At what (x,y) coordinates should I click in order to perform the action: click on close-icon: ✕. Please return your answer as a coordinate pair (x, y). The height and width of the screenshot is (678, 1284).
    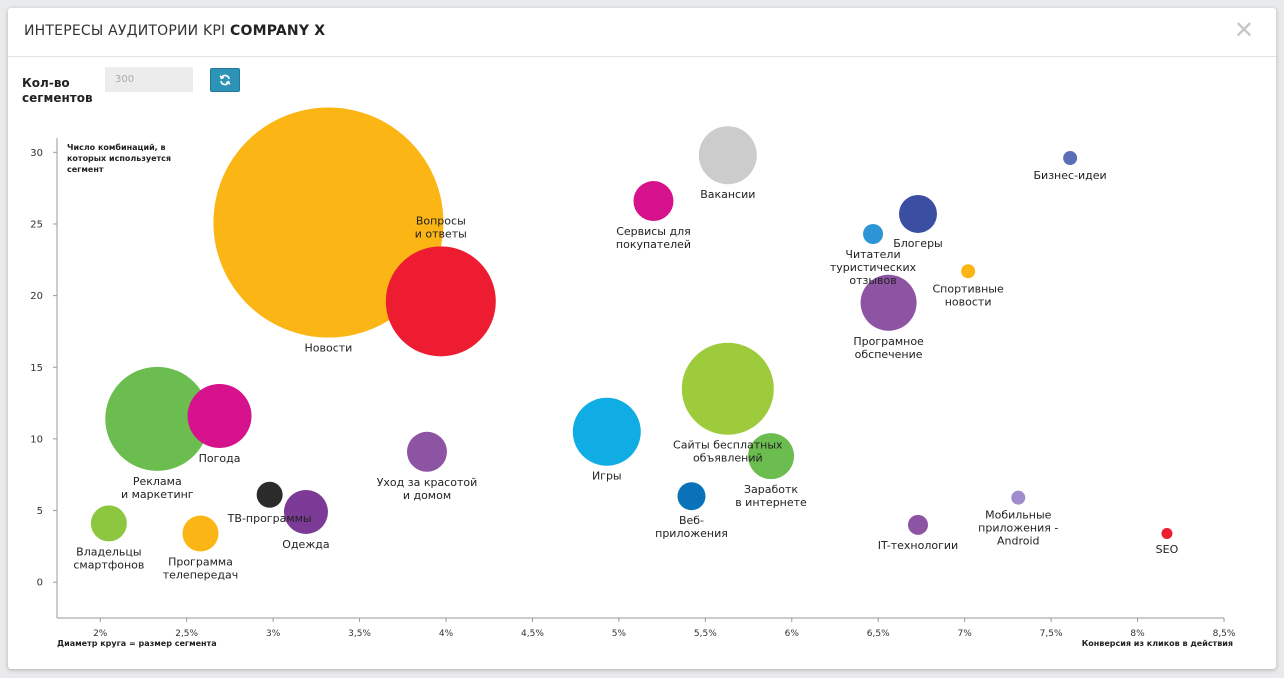
    Looking at the image, I should click on (1243, 30).